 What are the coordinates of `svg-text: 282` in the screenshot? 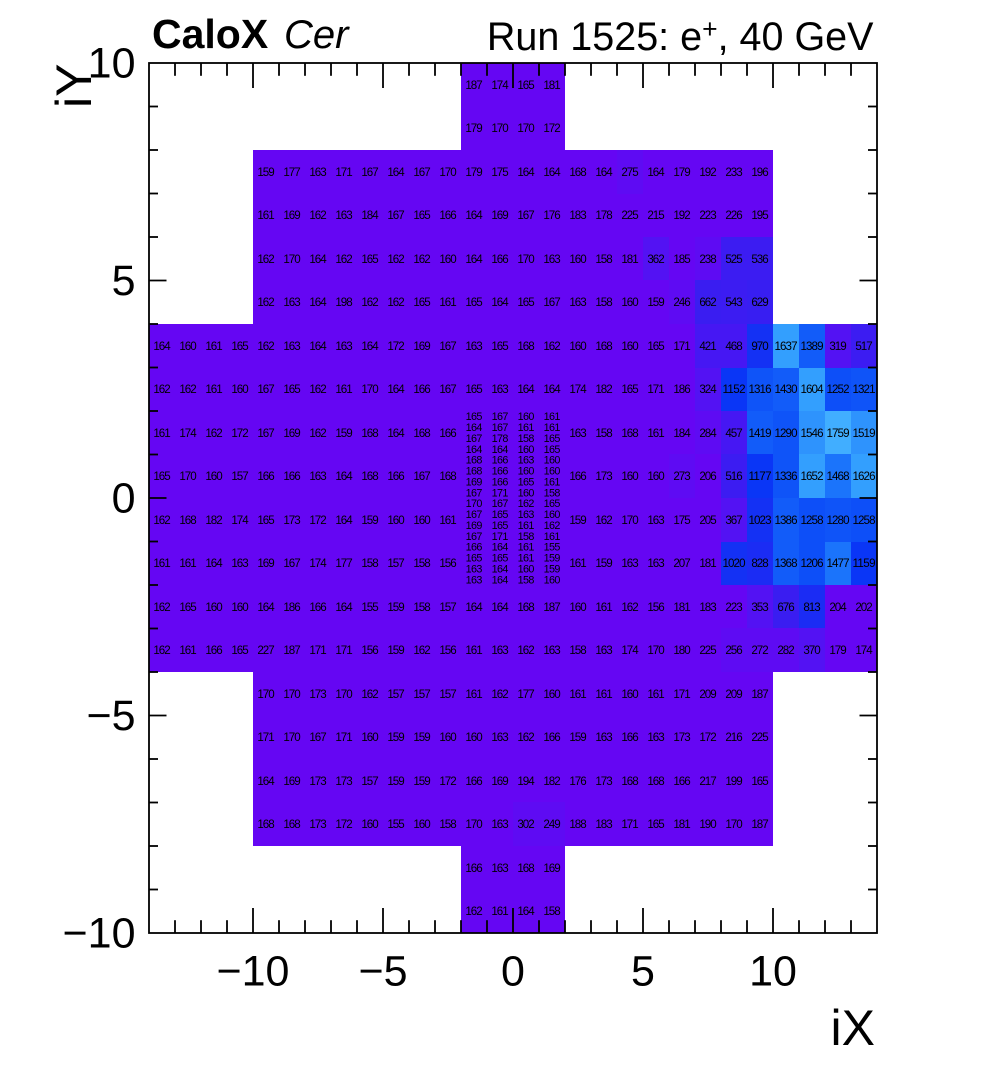 It's located at (785, 650).